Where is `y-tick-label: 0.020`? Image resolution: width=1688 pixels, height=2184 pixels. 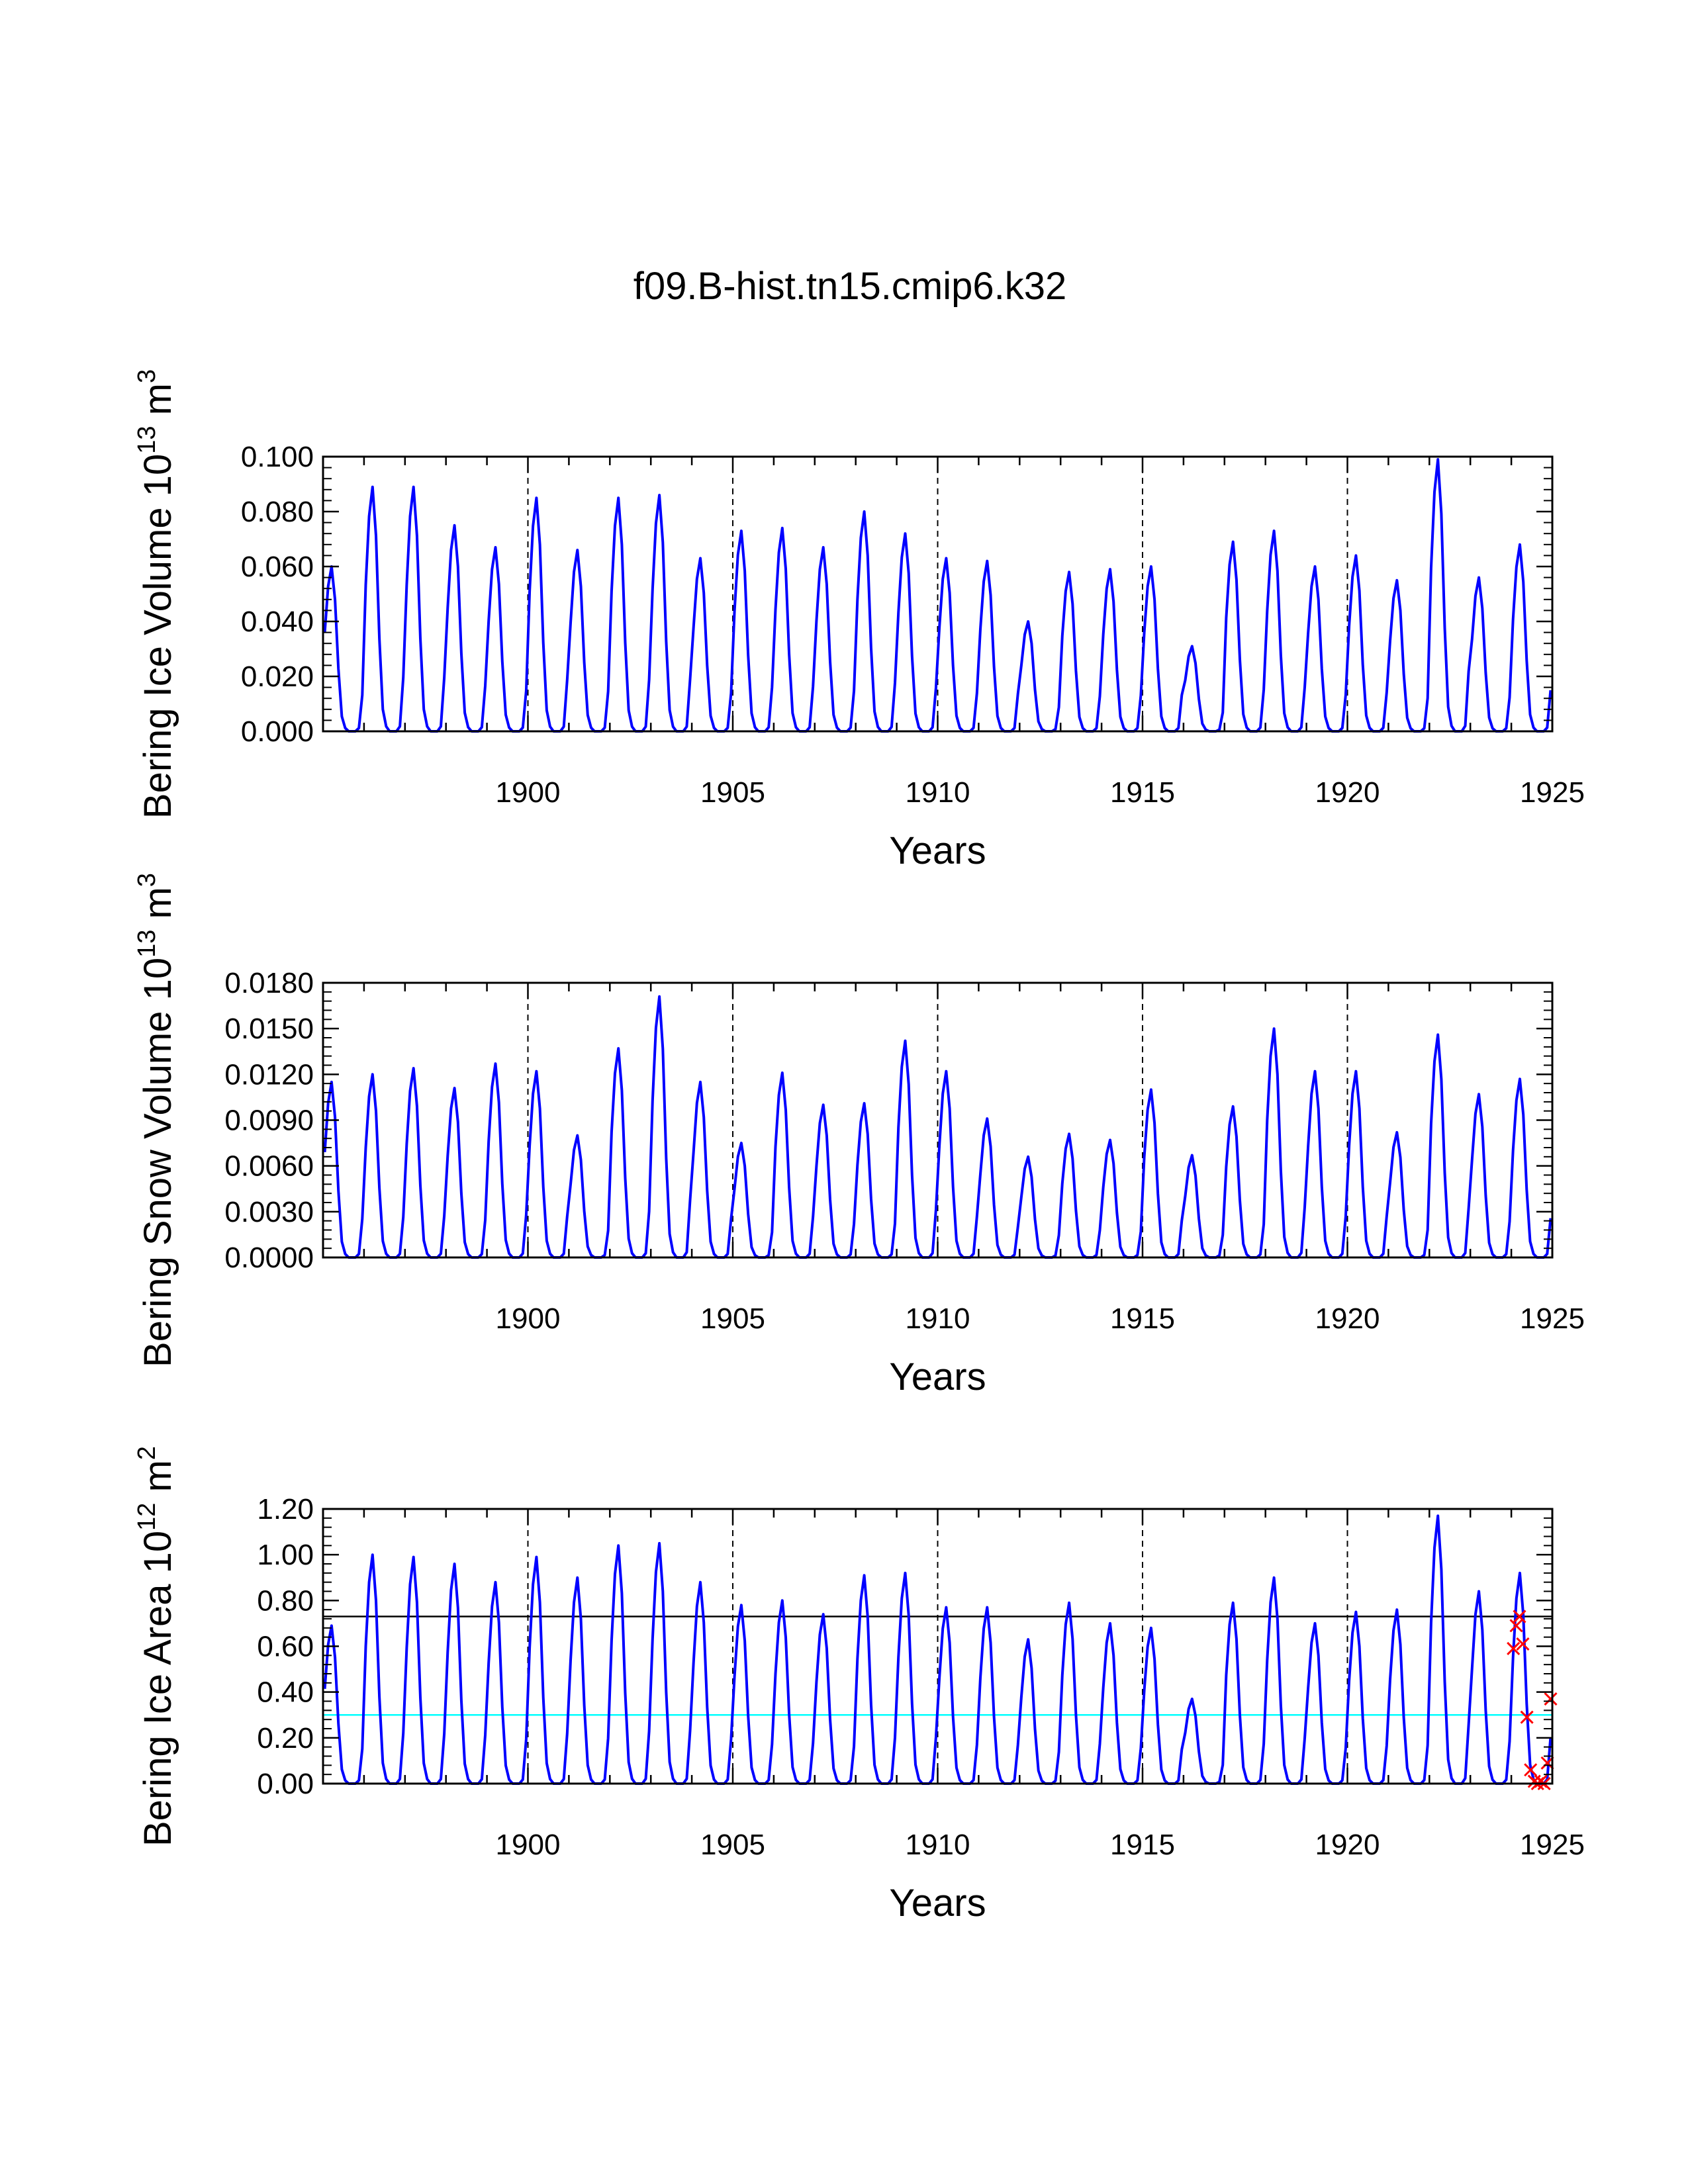 y-tick-label: 0.020 is located at coordinates (277, 676).